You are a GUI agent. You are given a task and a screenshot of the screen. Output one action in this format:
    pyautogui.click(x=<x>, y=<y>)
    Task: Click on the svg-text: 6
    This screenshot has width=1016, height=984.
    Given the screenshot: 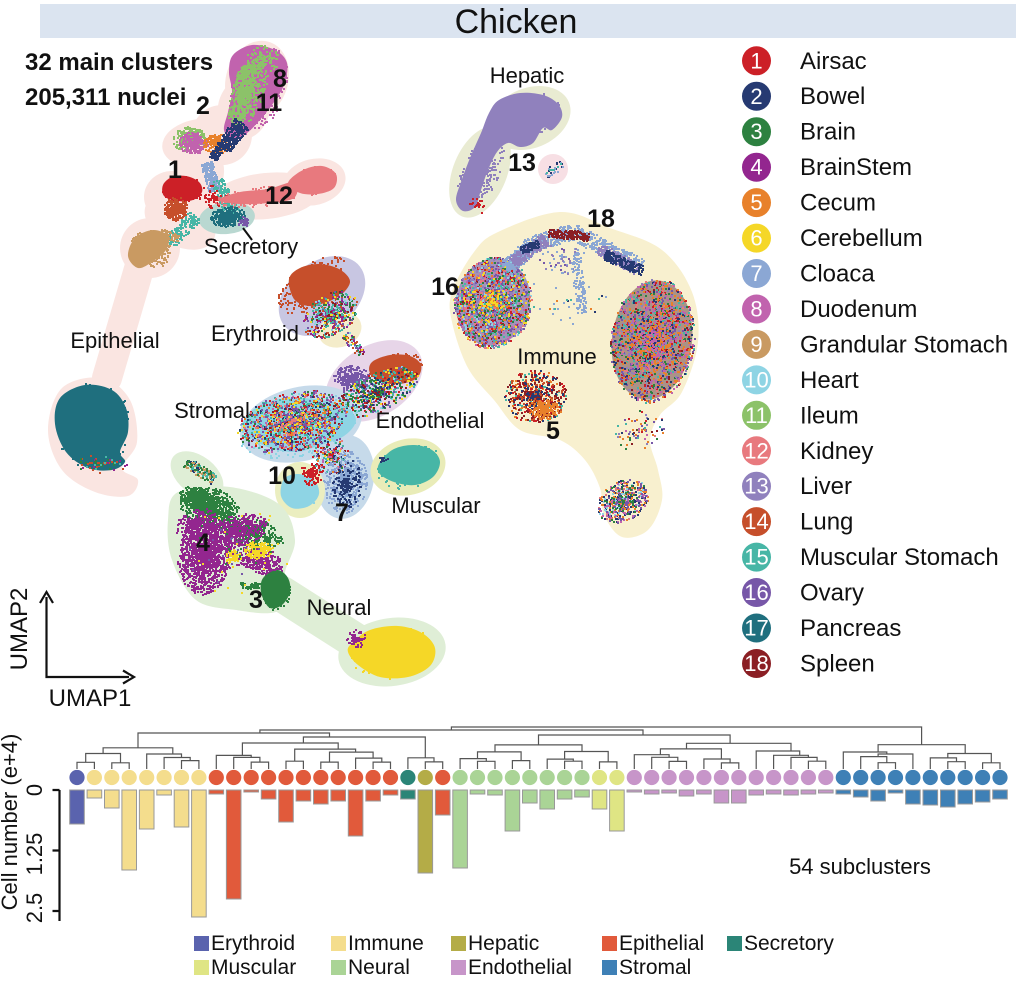 What is the action you would take?
    pyautogui.click(x=756, y=238)
    